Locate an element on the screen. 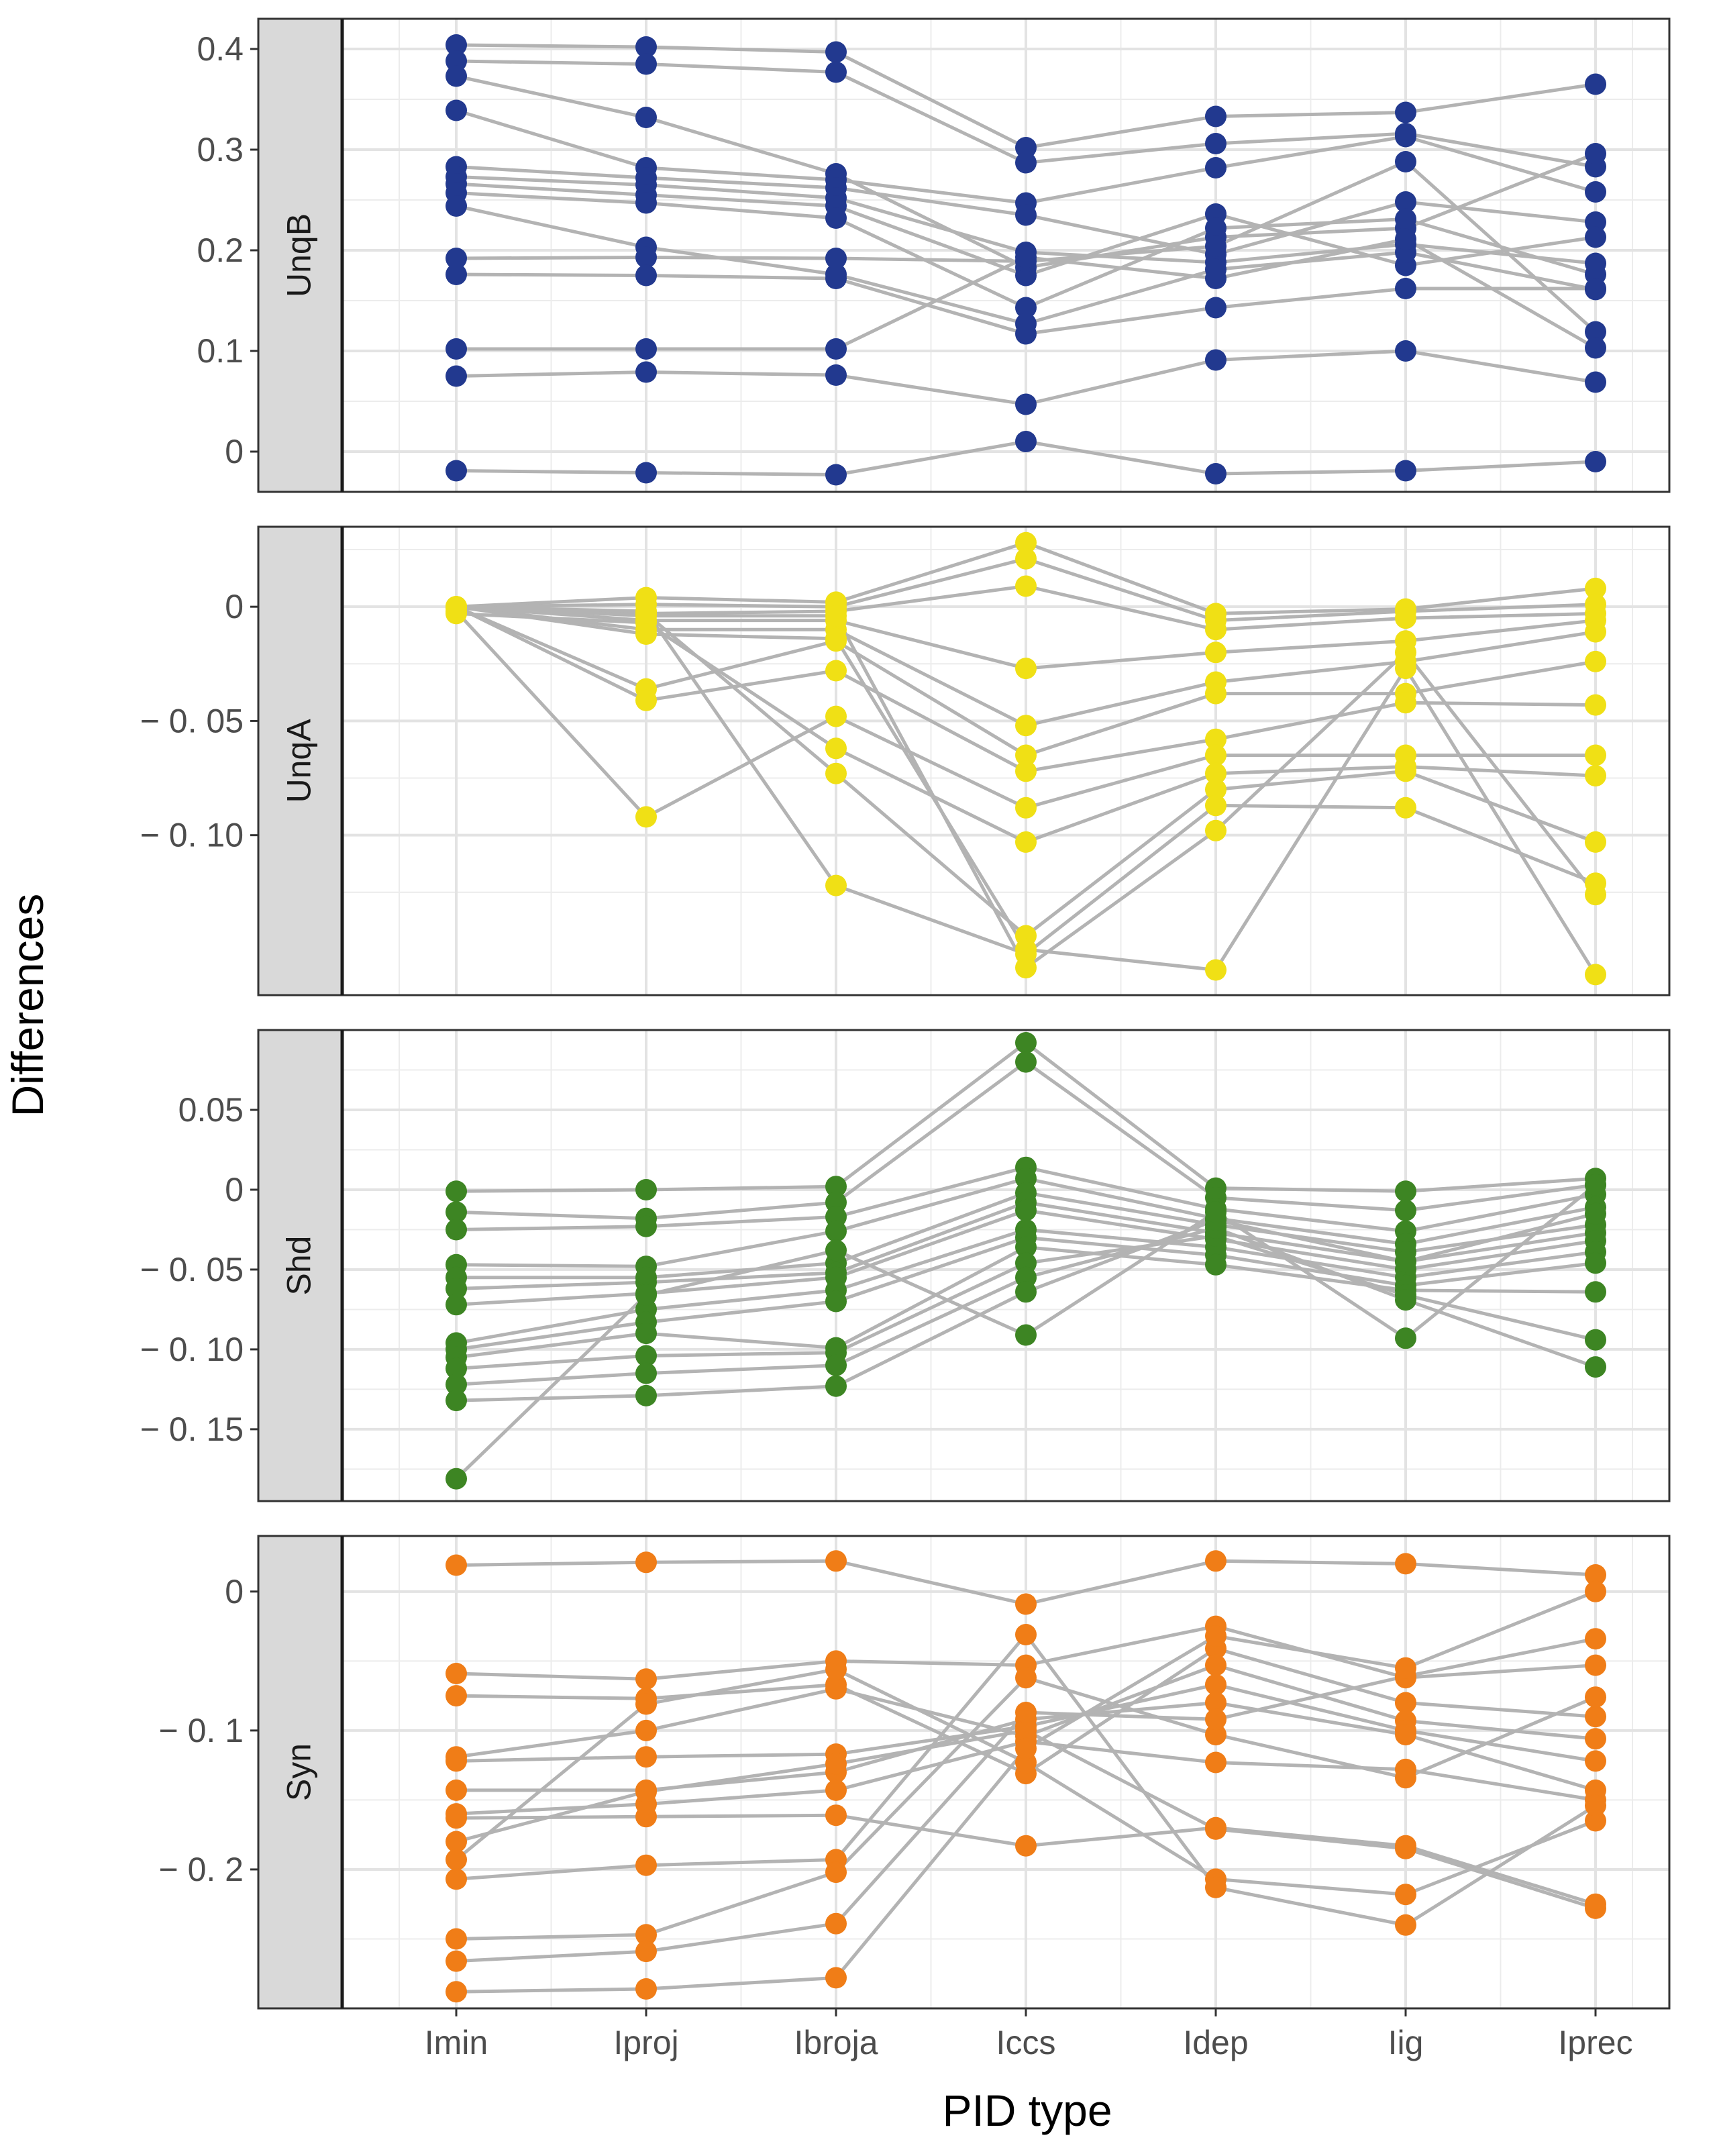 The image size is (1721, 2156). y-tick-label: − 0. 15 is located at coordinates (192, 1429).